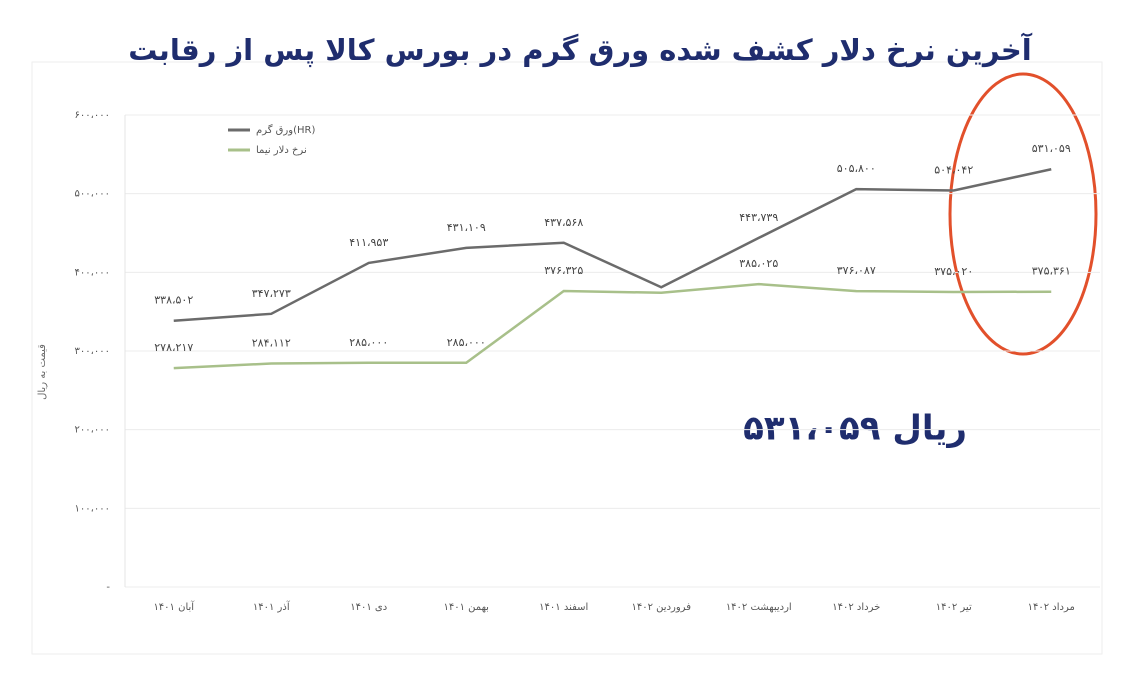  Describe the element at coordinates (612, 326) in the screenshot. I see `series-line` at that location.